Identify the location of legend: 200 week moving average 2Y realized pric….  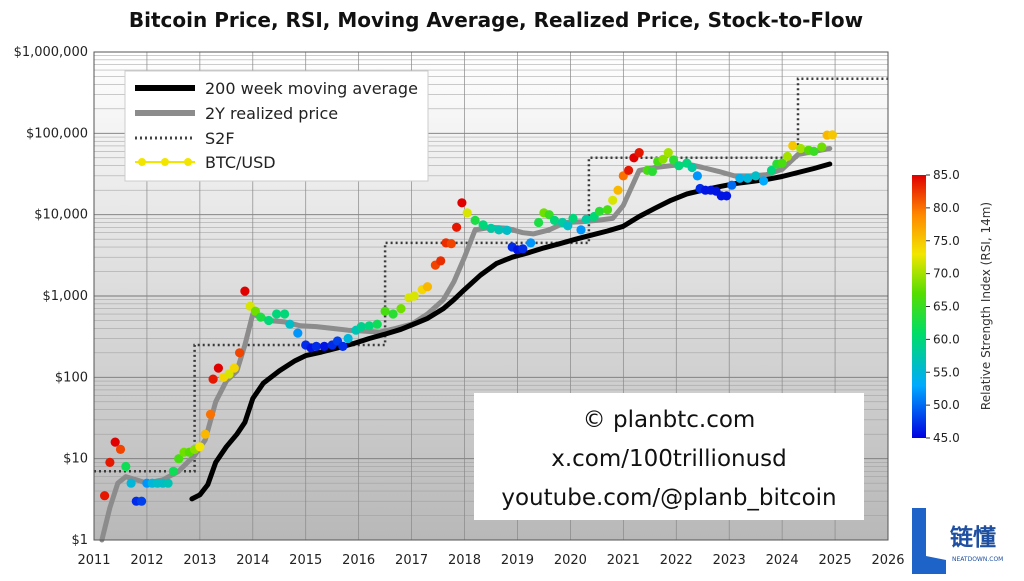
(276, 126).